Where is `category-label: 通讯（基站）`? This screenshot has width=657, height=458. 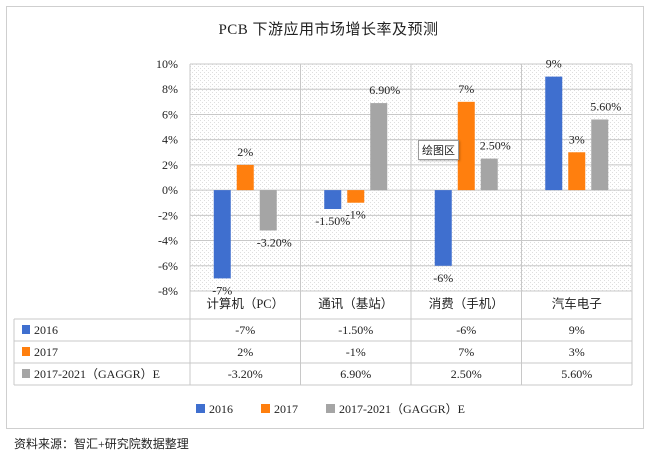 category-label: 通讯（基站） is located at coordinates (355, 304).